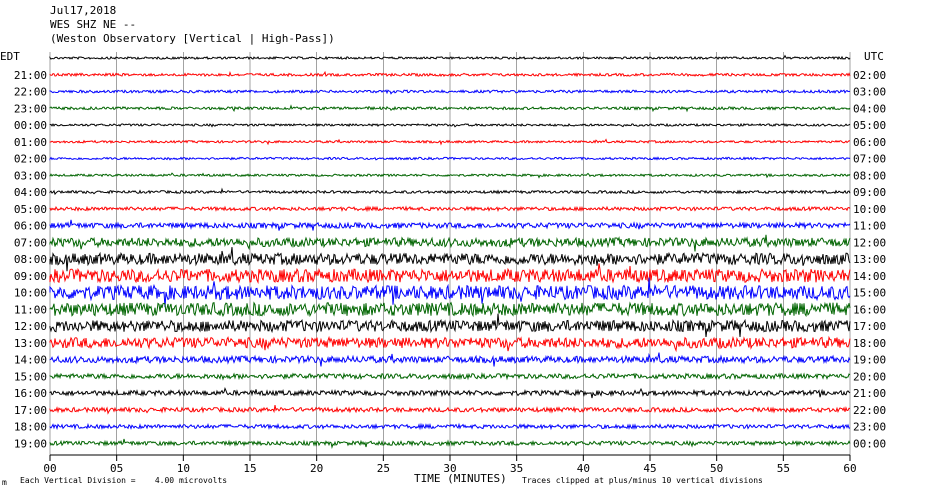  Describe the element at coordinates (30, 159) in the screenshot. I see `edt-label-6: 02:00` at that location.